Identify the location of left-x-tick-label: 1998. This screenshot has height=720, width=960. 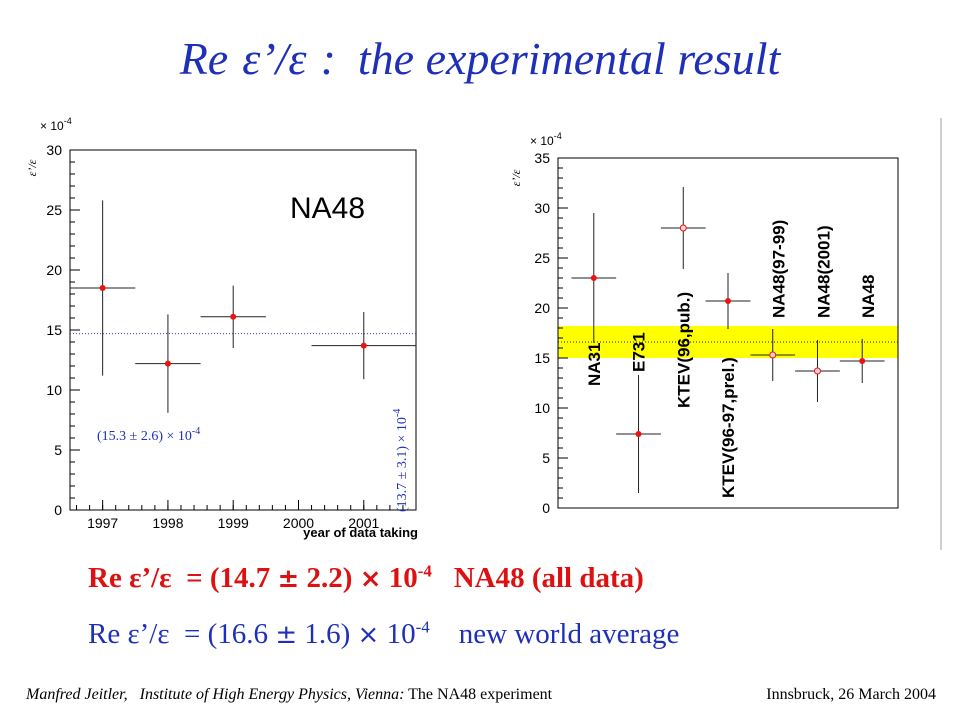
(167, 523).